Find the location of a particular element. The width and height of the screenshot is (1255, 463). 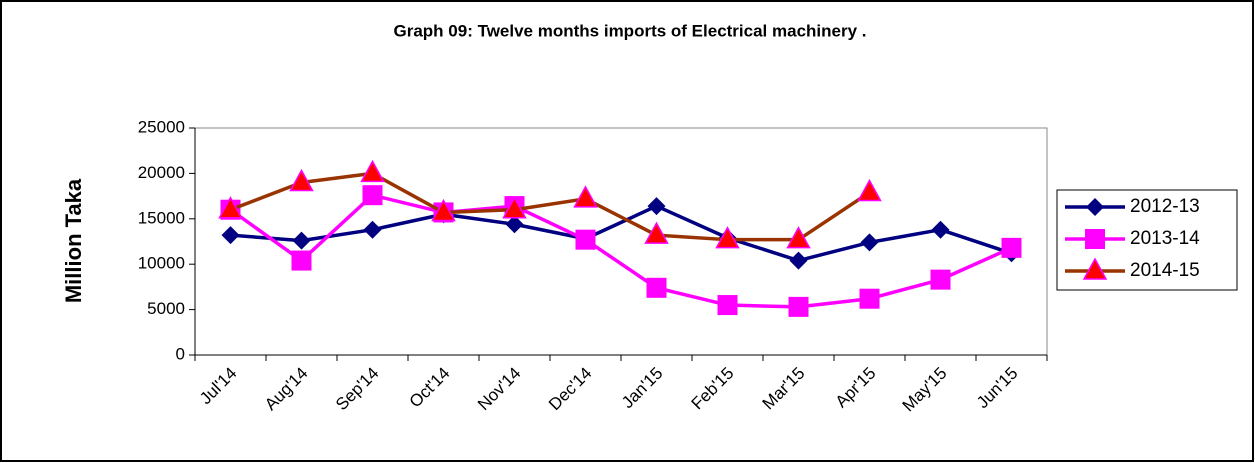

y-tick-label: 15000 is located at coordinates (161, 217).